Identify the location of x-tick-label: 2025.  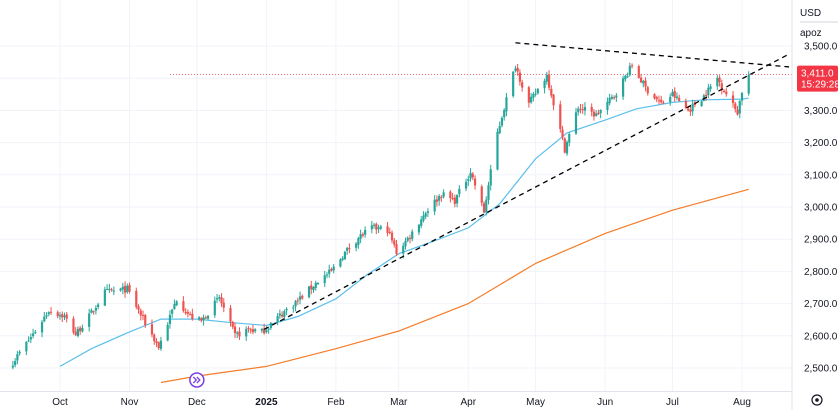
(266, 402).